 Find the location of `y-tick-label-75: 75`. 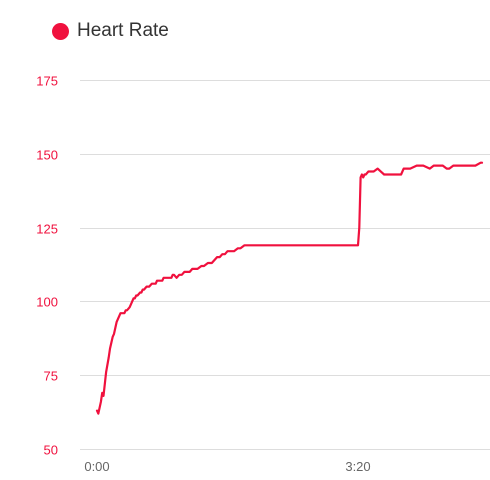

y-tick-label-75: 75 is located at coordinates (51, 376).